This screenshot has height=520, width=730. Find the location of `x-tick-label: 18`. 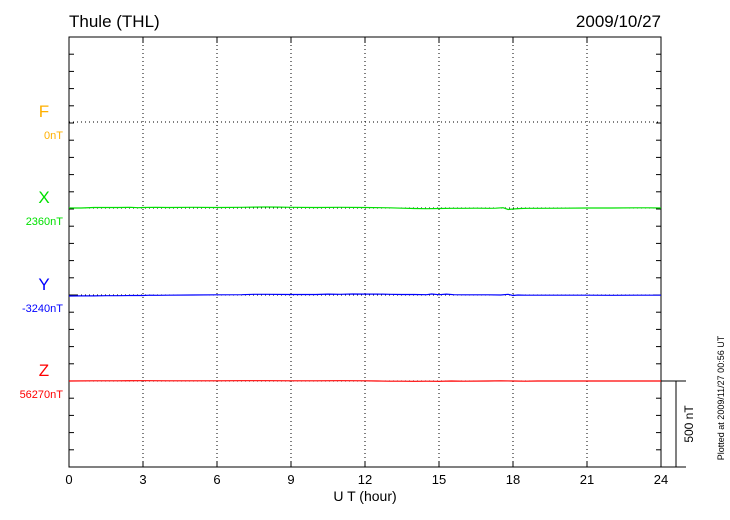

x-tick-label: 18 is located at coordinates (513, 479).